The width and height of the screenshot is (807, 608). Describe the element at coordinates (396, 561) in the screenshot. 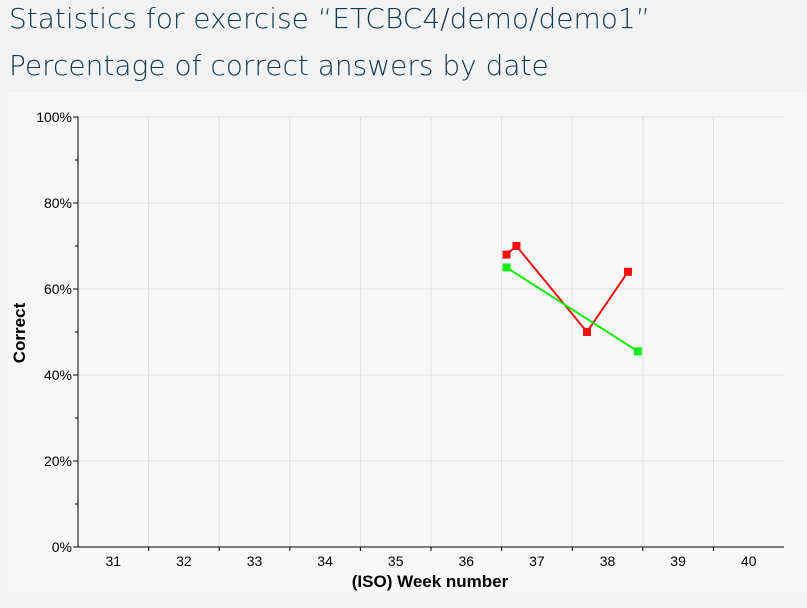

I see `x-tick-label: 35` at that location.